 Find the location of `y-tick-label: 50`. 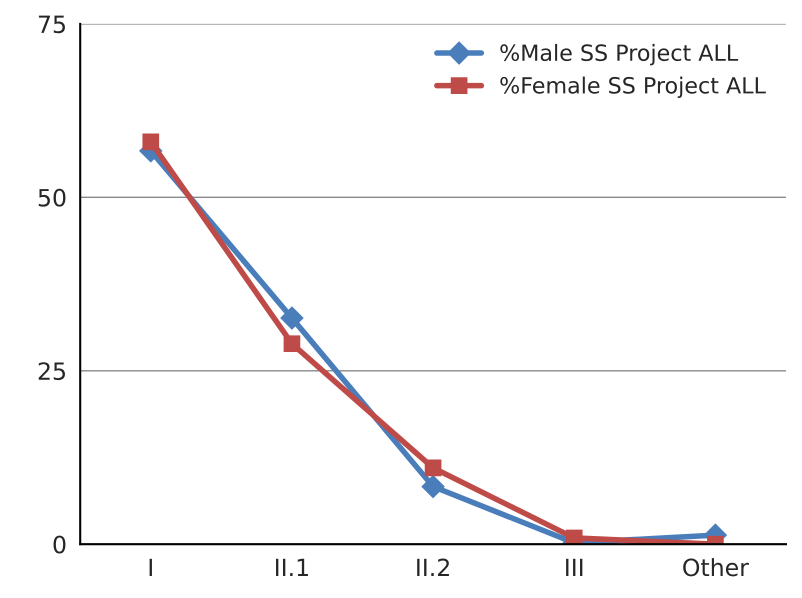

y-tick-label: 50 is located at coordinates (52, 197).